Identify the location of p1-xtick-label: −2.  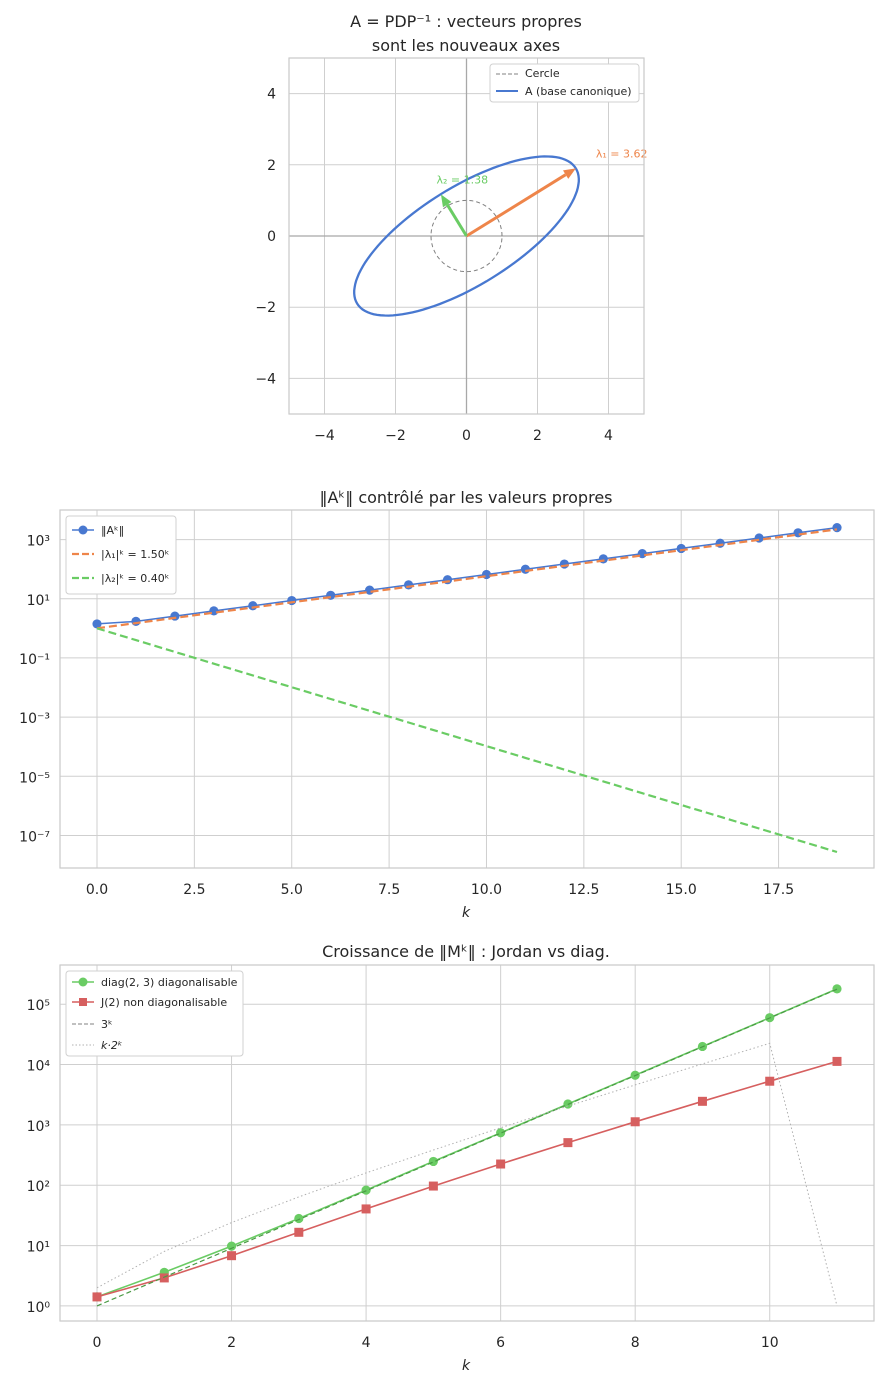
(395, 436).